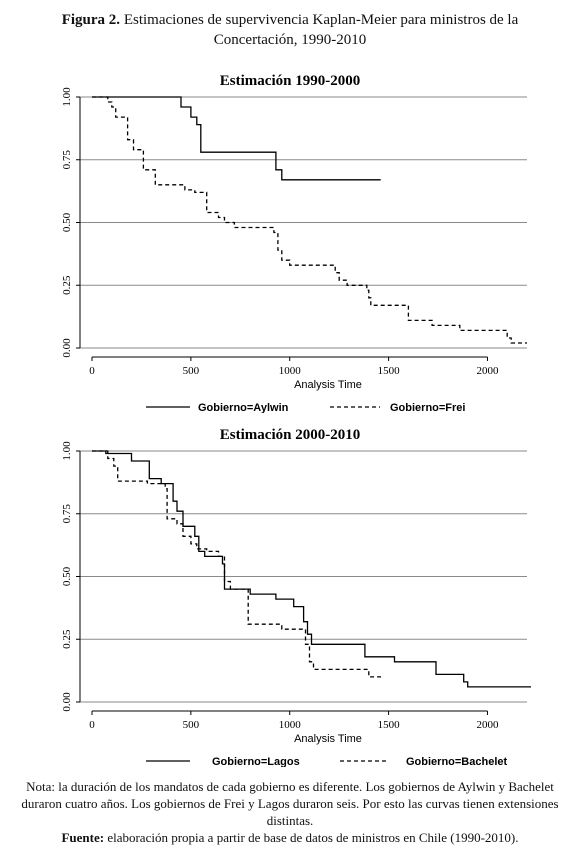  Describe the element at coordinates (237, 564) in the screenshot. I see `series-line-gobierno-bachelet` at that location.